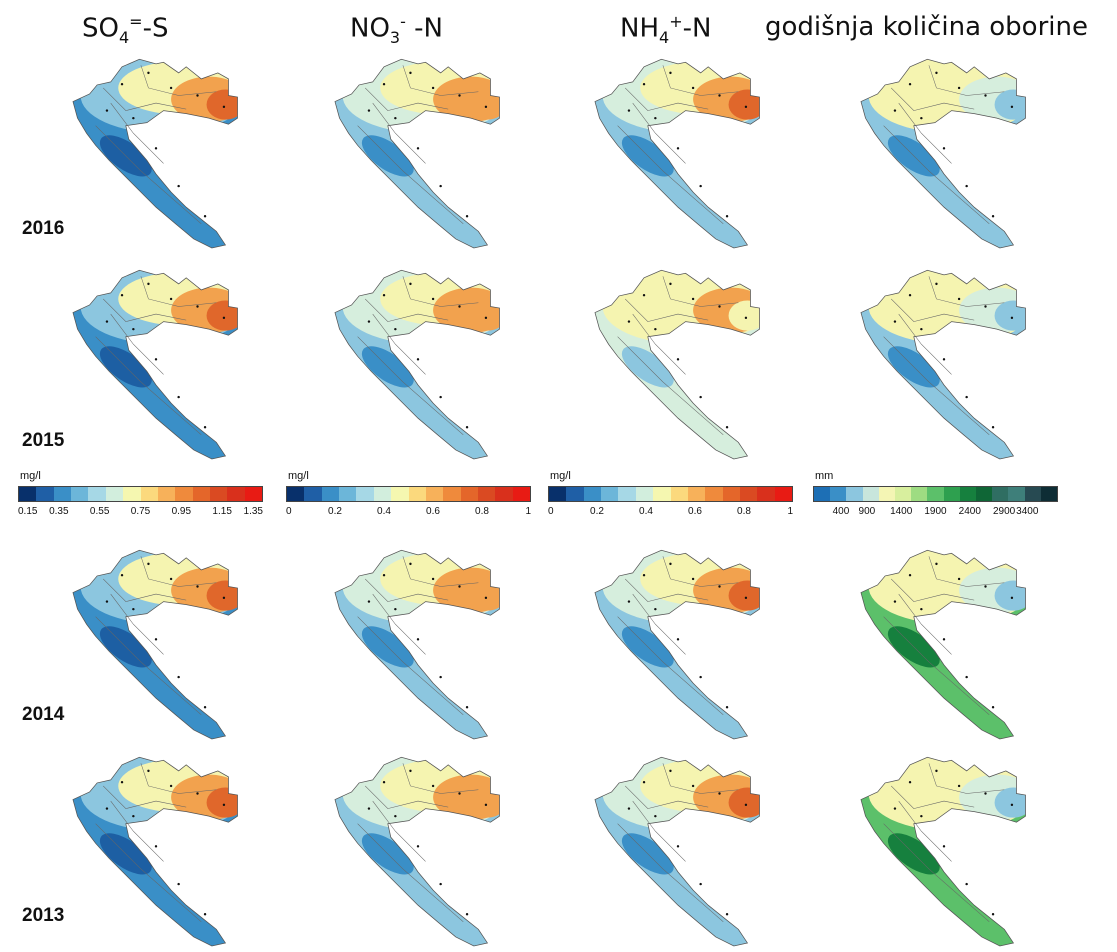 Image resolution: width=1117 pixels, height=952 pixels. I want to click on header-so4-base: SO, so click(100, 28).